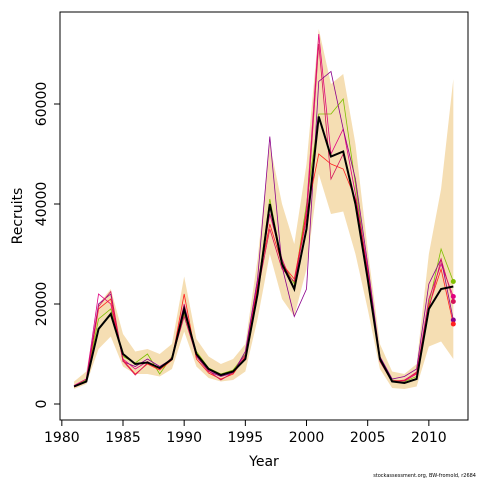  Describe the element at coordinates (184, 438) in the screenshot. I see `x-tick-label: 1990` at that location.